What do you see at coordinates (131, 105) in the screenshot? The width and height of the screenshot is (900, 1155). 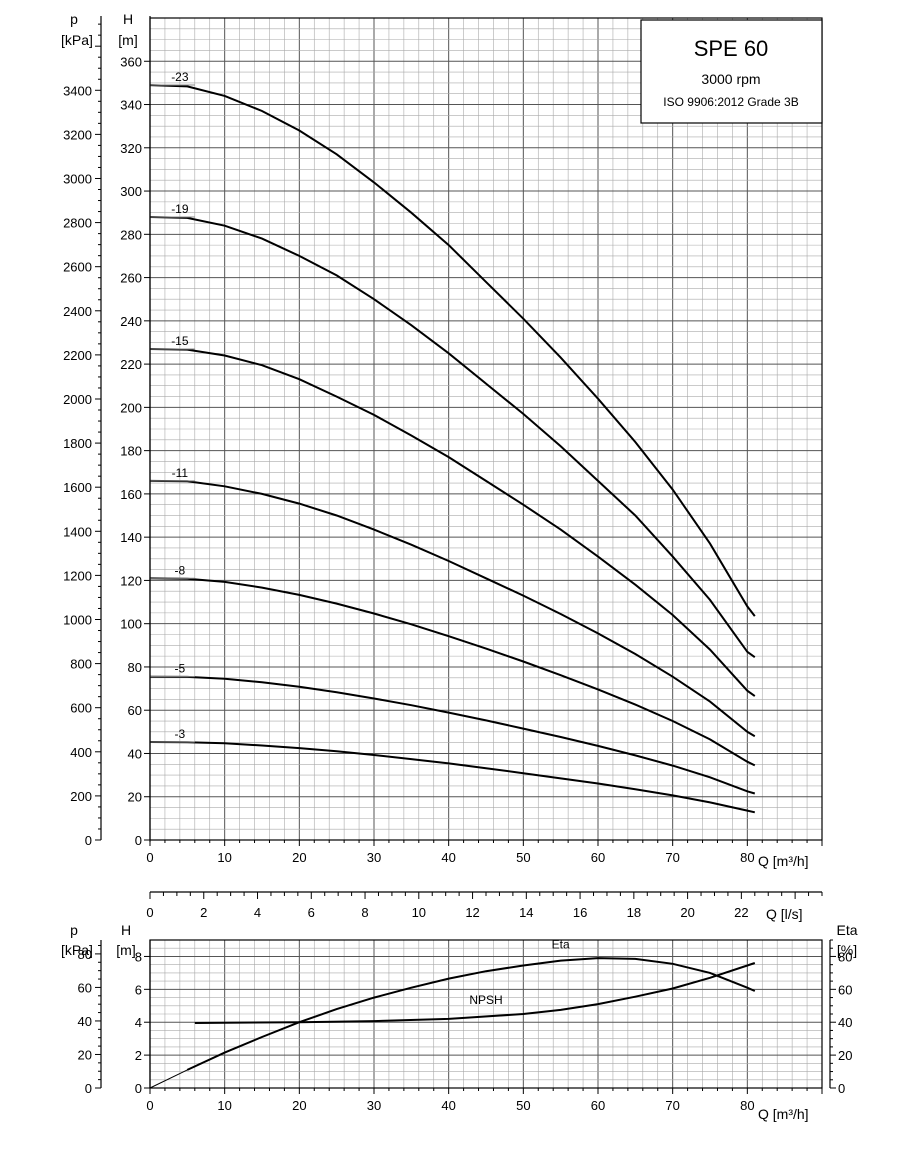 I see `h-tick-label: 340` at bounding box center [131, 105].